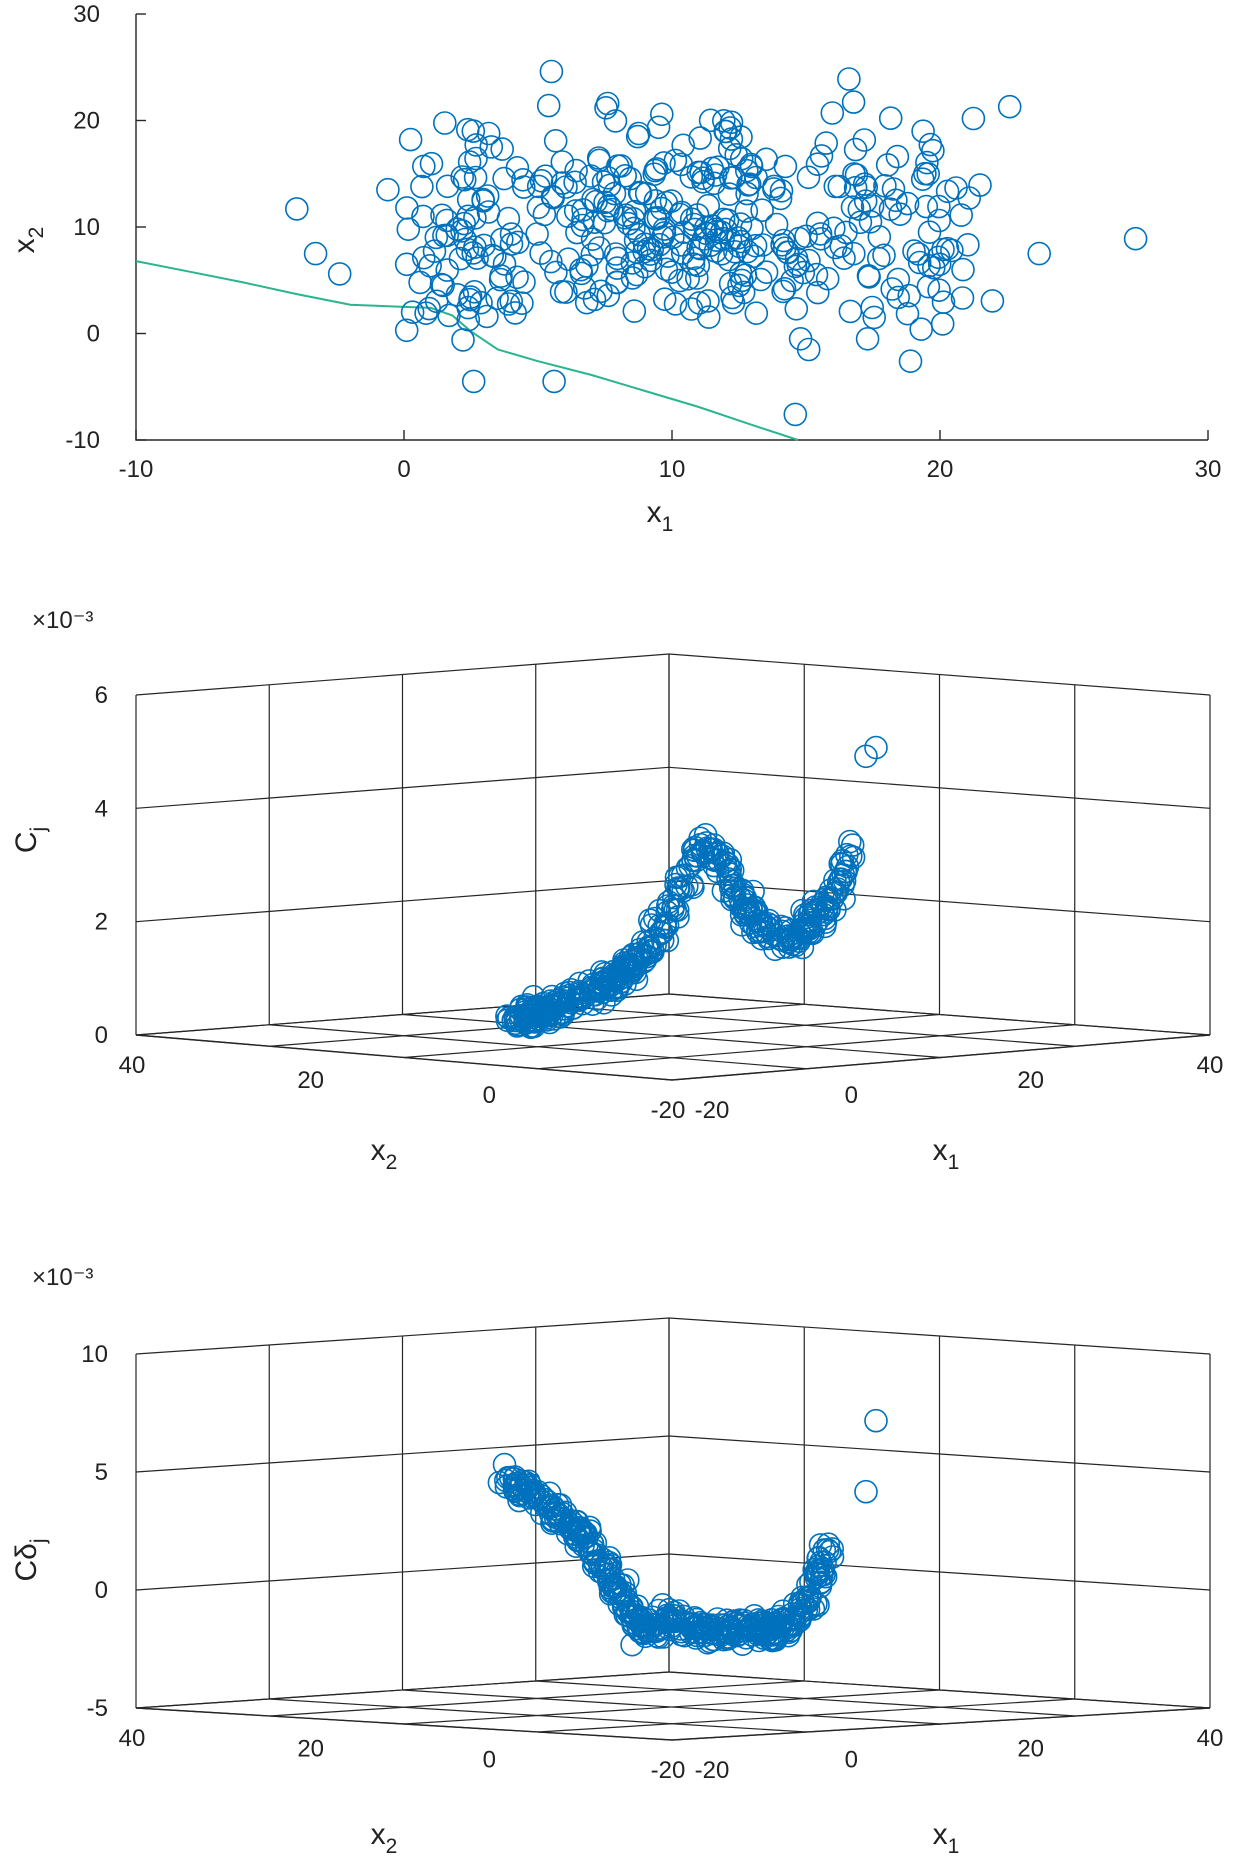 Image resolution: width=1238 pixels, height=1858 pixels. I want to click on floor-front-axes, so click(673, 1057).